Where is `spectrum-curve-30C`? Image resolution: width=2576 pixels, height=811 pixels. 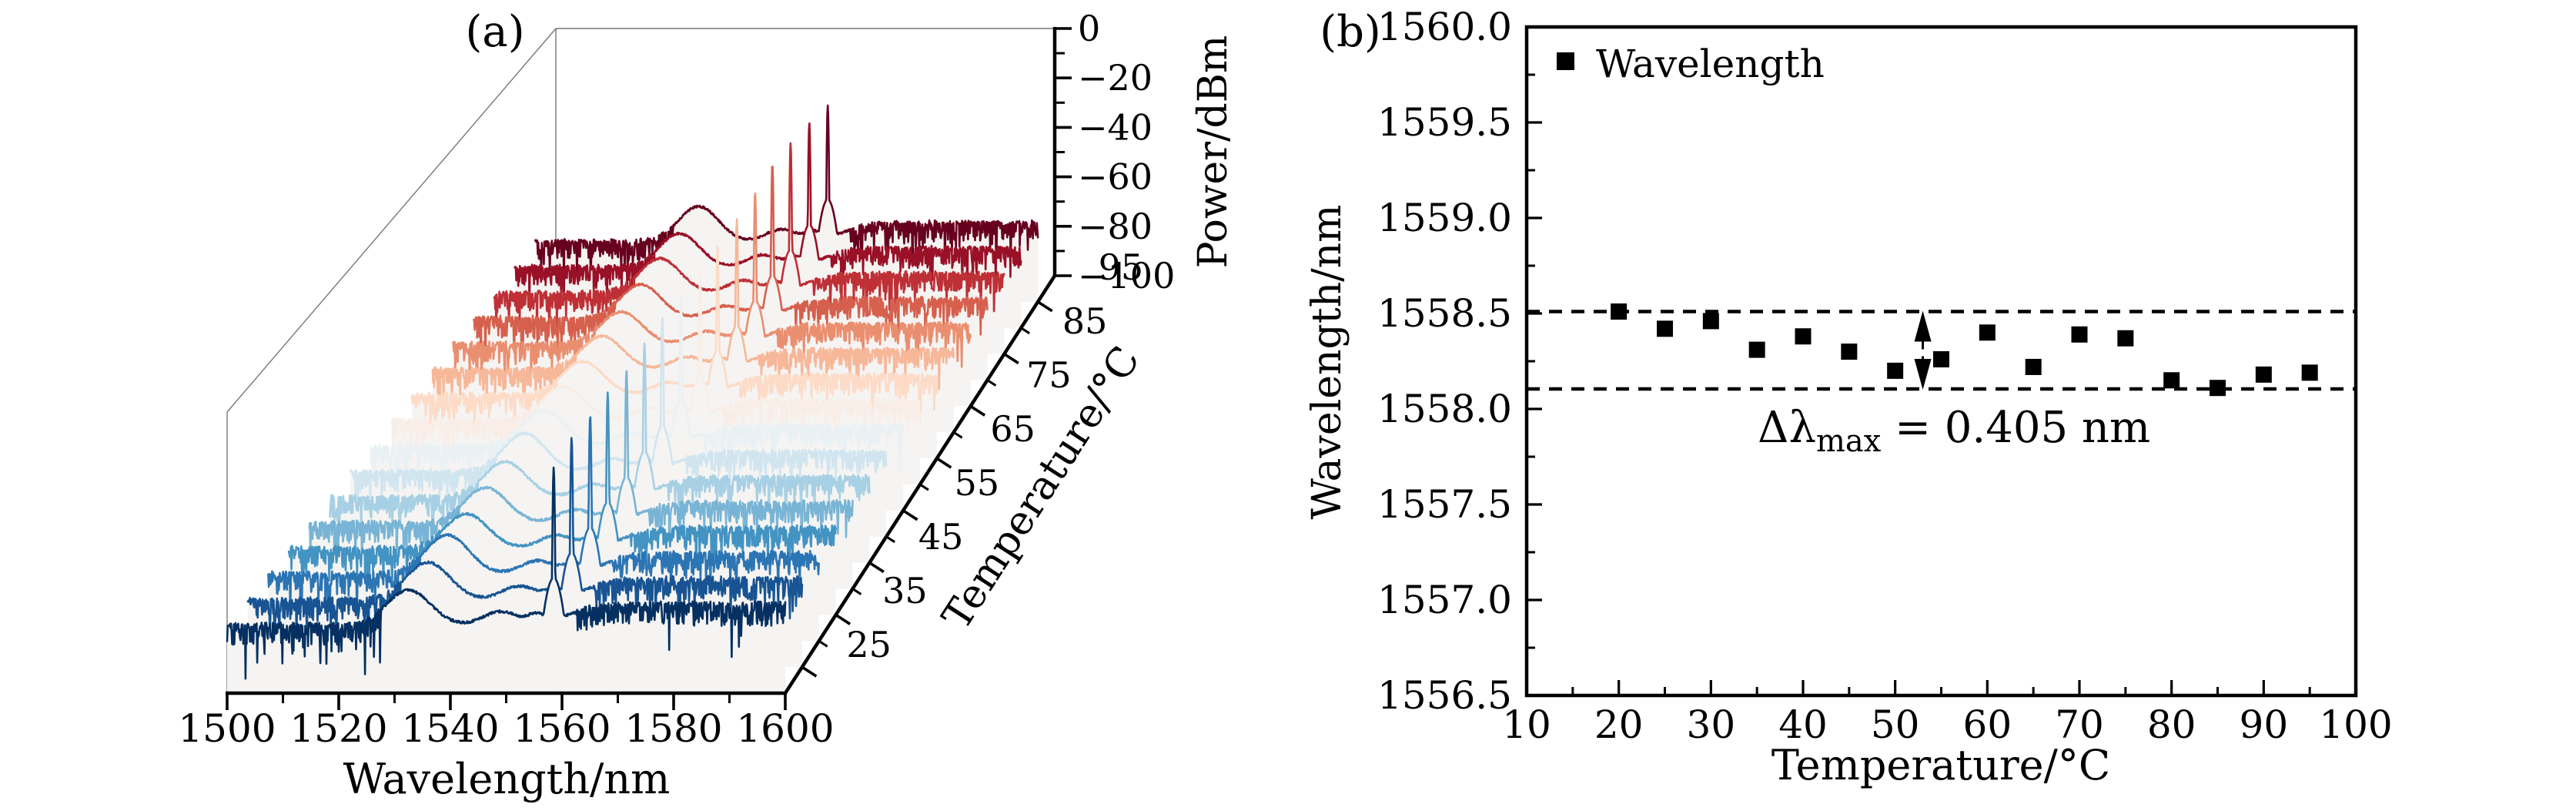 spectrum-curve-30C is located at coordinates (544, 520).